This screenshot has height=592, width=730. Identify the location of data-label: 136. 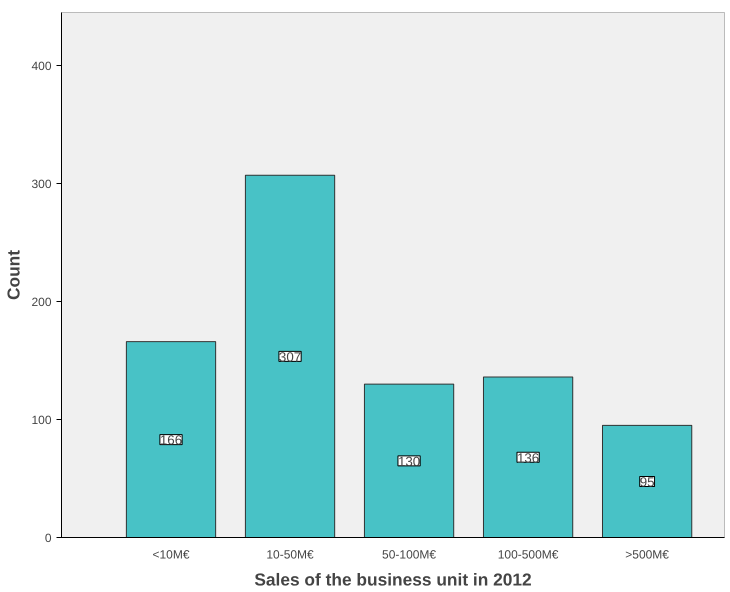
(528, 458).